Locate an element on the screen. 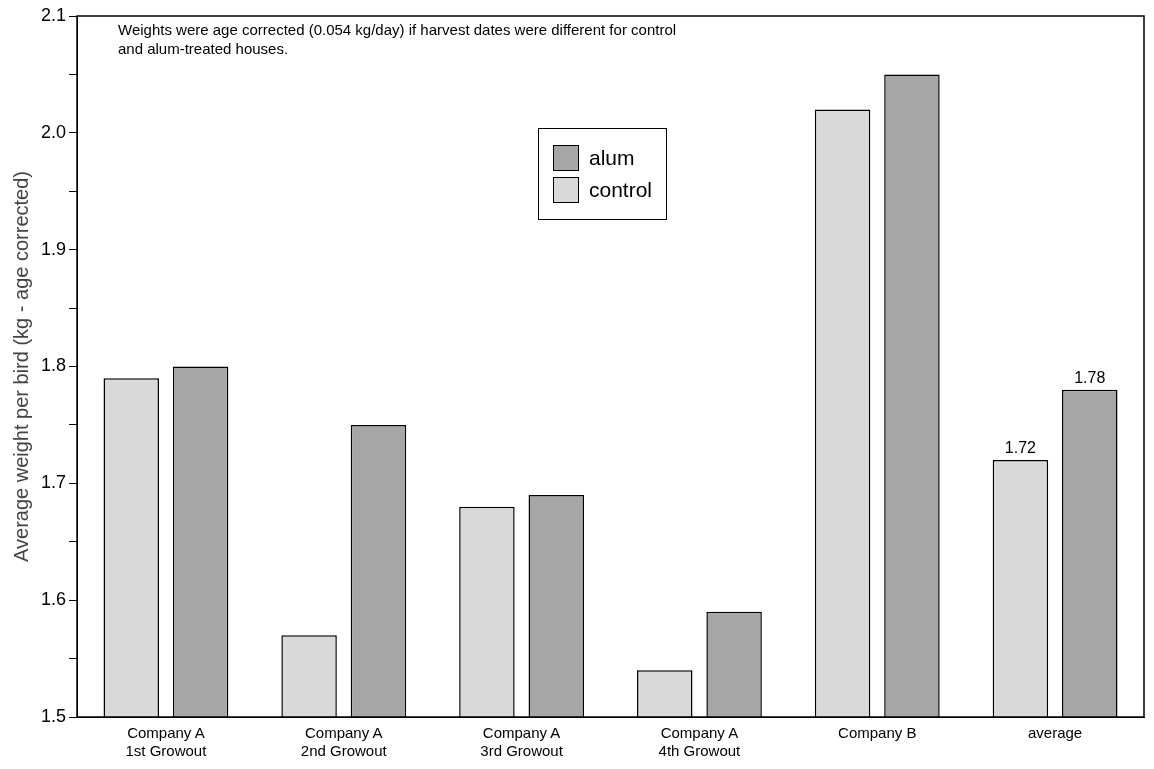  y-tick-label: 2.1 is located at coordinates (53, 14).